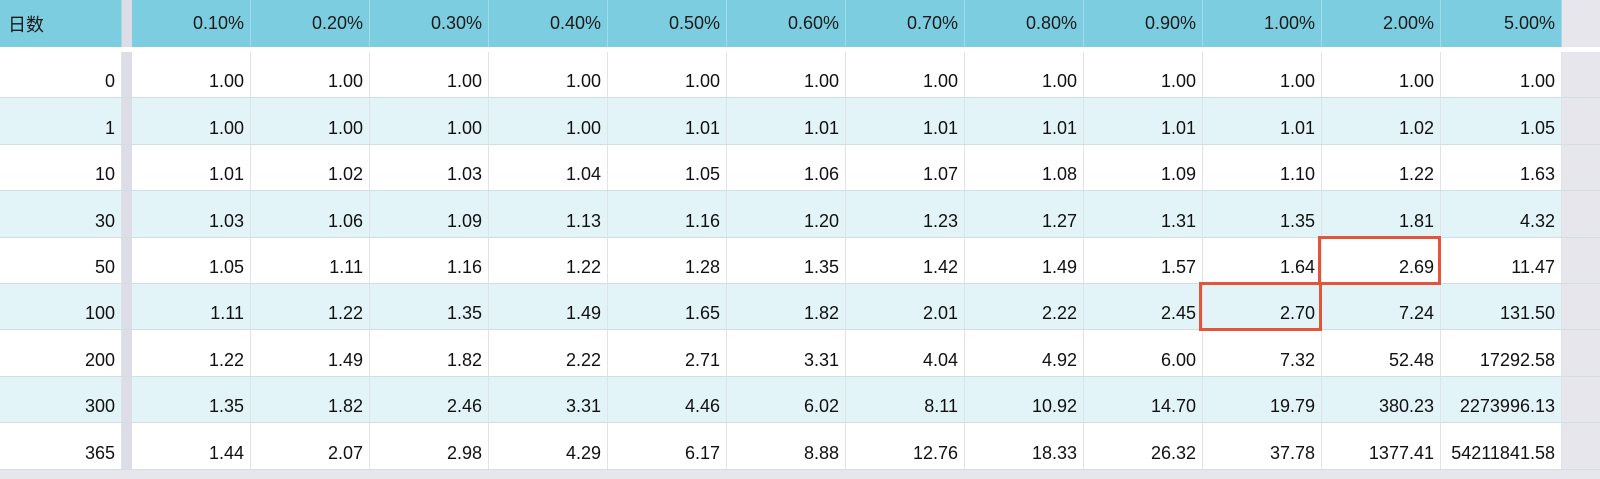 The image size is (1600, 479). Describe the element at coordinates (1381, 23) in the screenshot. I see `header-cell-rate: 2.00%` at that location.